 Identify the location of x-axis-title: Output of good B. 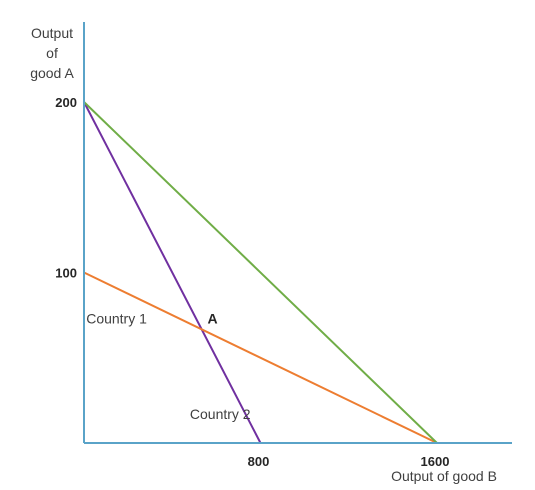
(444, 476).